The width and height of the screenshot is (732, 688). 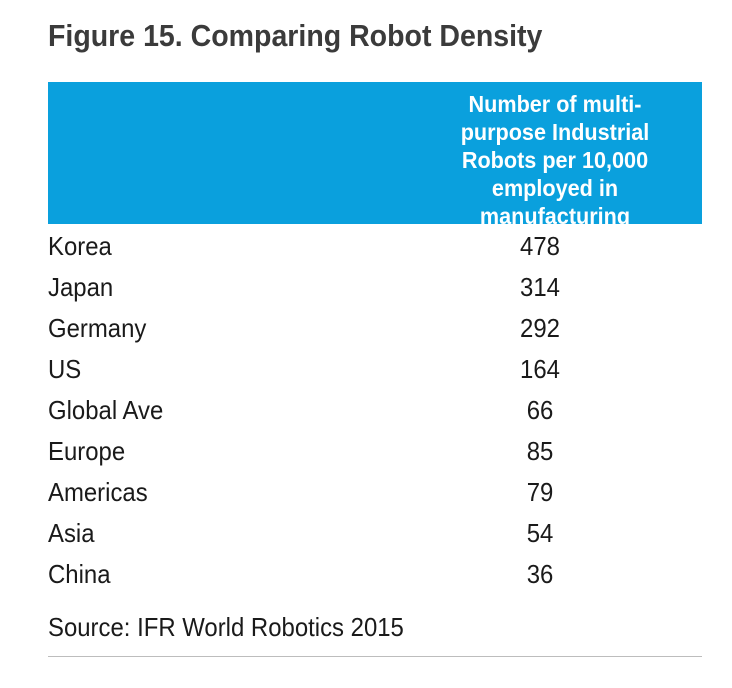 What do you see at coordinates (375, 574) in the screenshot?
I see `table-row: China 36` at bounding box center [375, 574].